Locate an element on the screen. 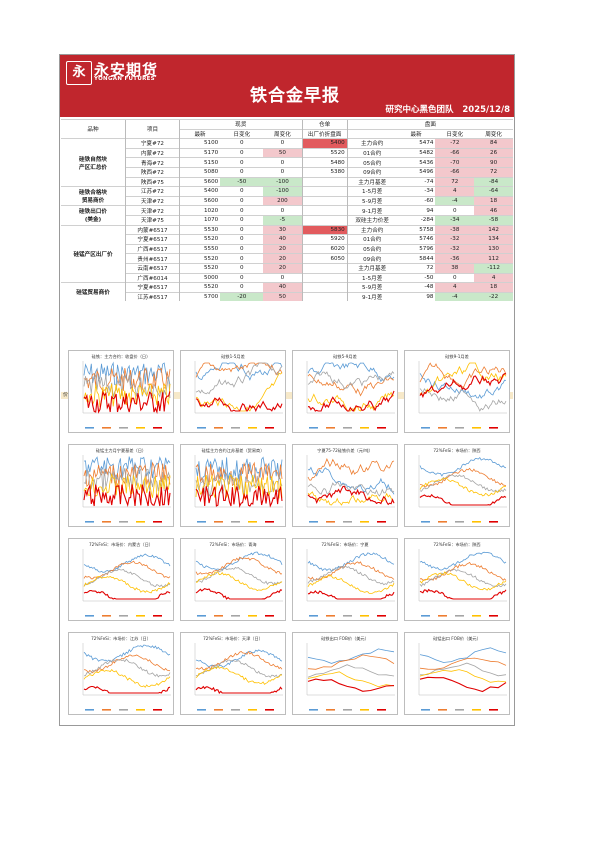 The height and width of the screenshot is (842, 595). spot-week-change-cell: -5 is located at coordinates (283, 220).